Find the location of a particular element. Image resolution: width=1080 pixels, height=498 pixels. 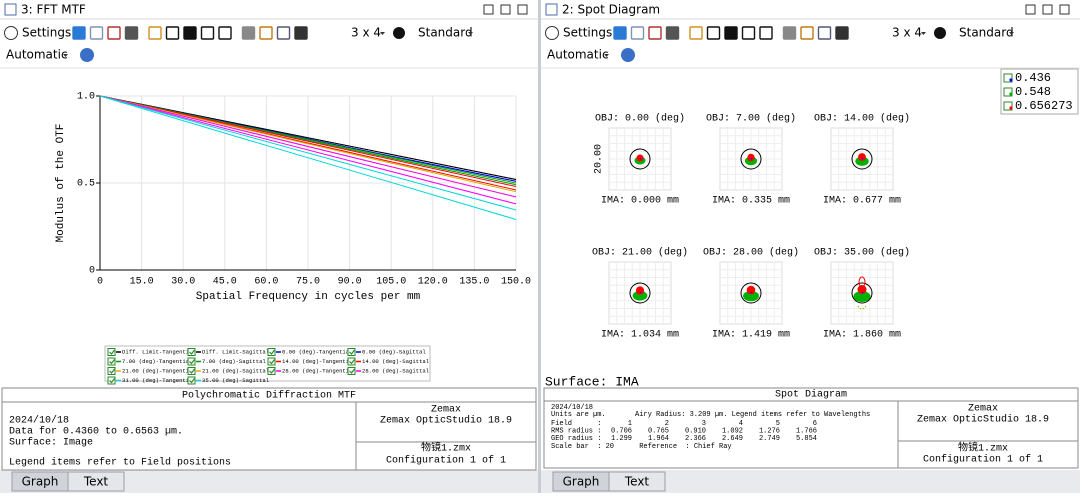

legend-label: 21.00 (deg)-Sagittal is located at coordinates (236, 370).